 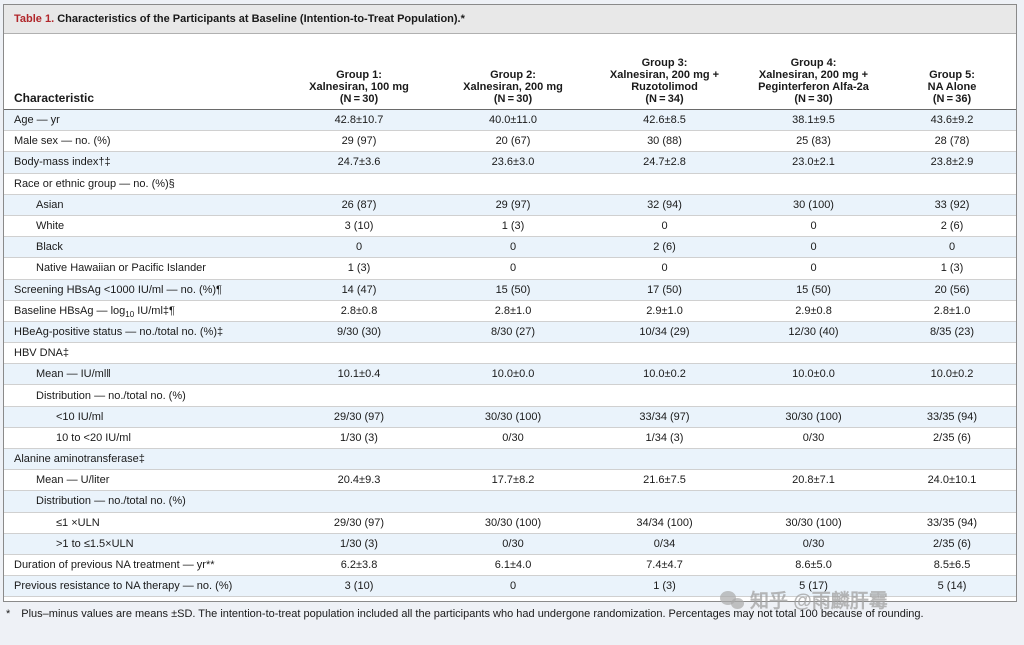 What do you see at coordinates (664, 63) in the screenshot?
I see `group-header-line: Group 3:` at bounding box center [664, 63].